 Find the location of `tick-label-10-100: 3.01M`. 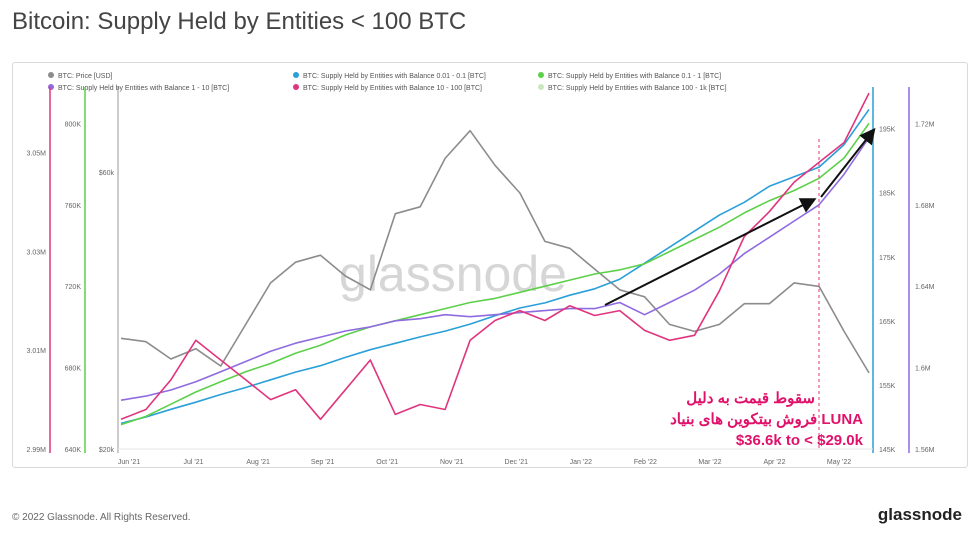

tick-label-10-100: 3.01M is located at coordinates (37, 351).